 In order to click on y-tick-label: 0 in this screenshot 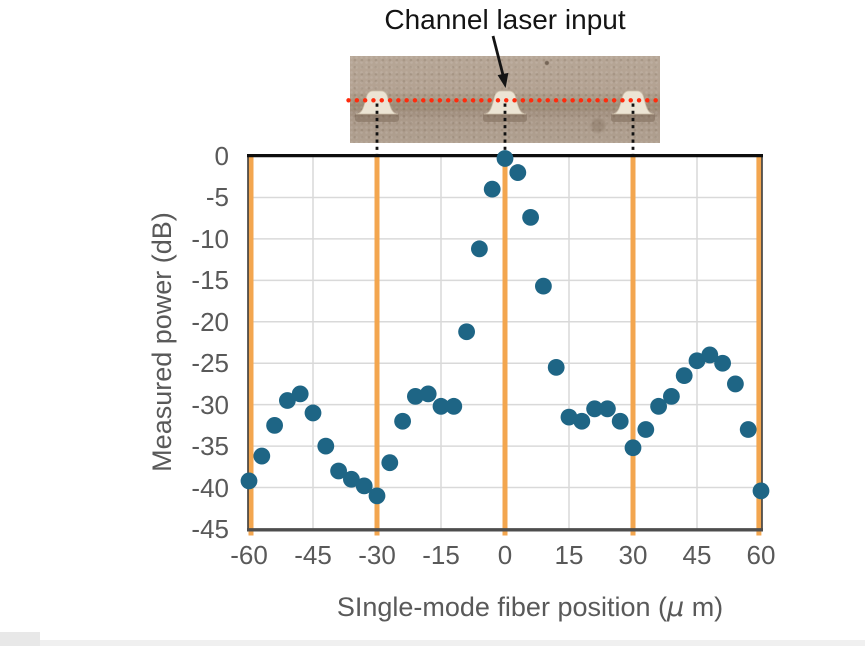, I will do `click(221, 156)`.